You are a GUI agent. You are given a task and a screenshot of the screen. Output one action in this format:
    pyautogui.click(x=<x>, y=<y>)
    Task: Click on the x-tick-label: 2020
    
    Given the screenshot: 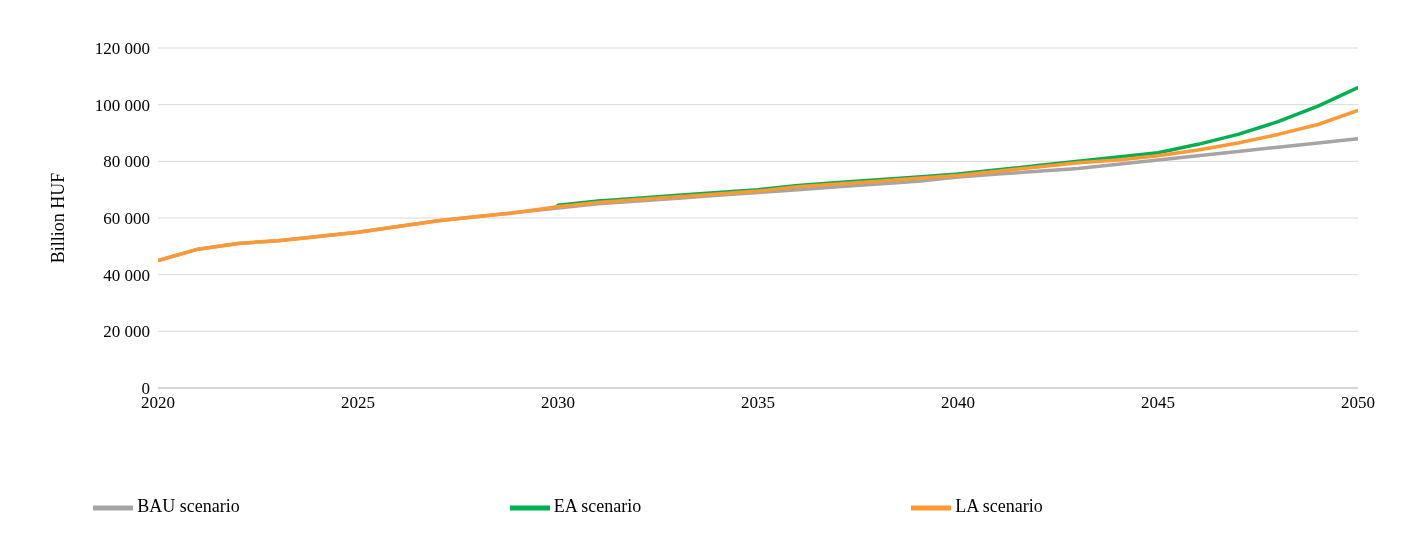 What is the action you would take?
    pyautogui.click(x=158, y=403)
    